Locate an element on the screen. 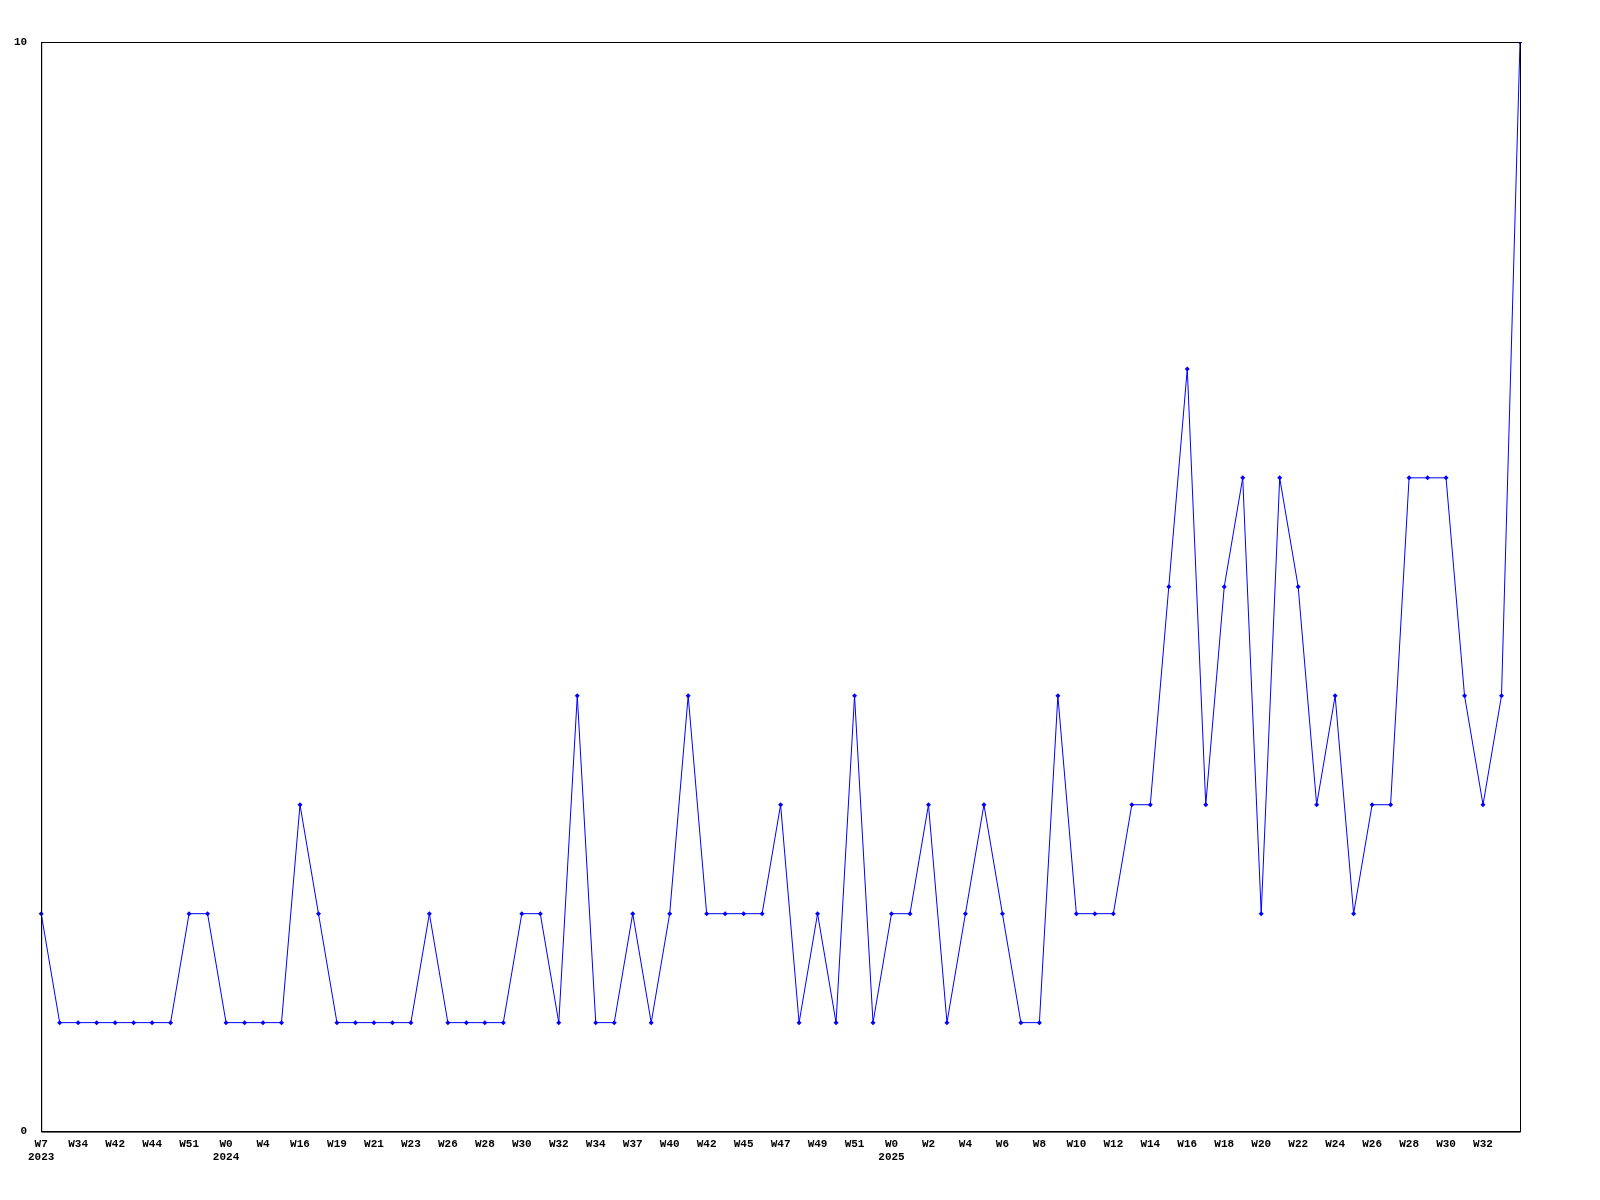  x-tick-label: W0 2025 is located at coordinates (892, 1150).